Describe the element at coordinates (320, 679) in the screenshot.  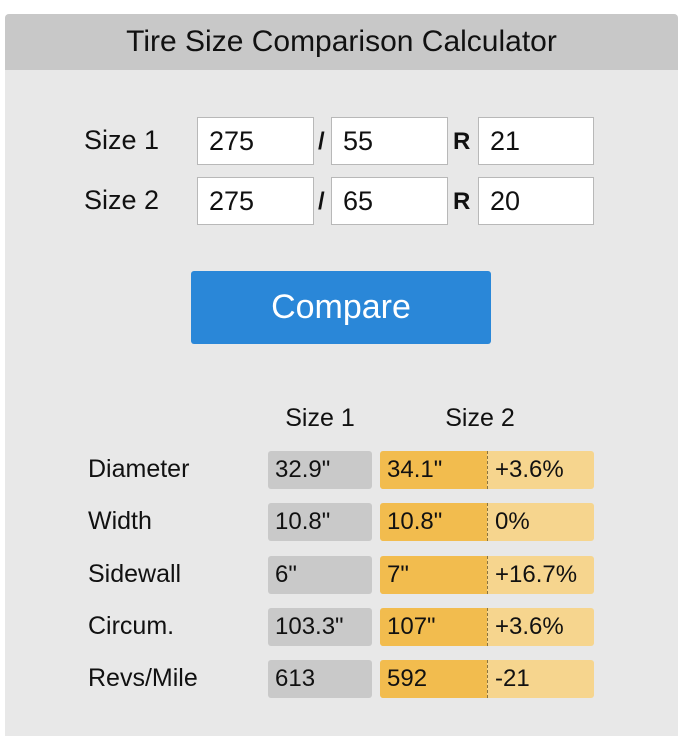
I see `size1-value: 613` at that location.